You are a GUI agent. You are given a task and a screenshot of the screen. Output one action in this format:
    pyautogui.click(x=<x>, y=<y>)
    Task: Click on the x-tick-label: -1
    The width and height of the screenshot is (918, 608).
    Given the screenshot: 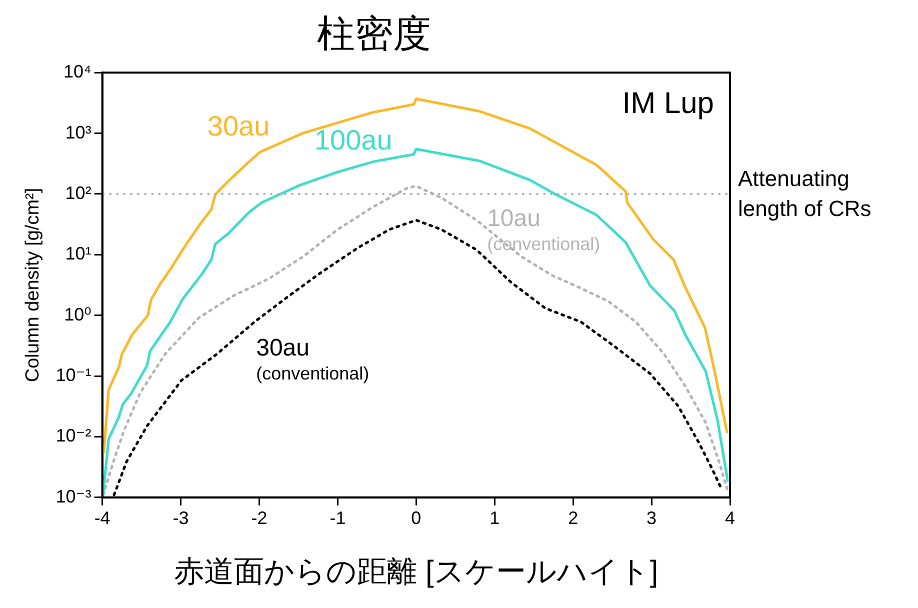 What is the action you would take?
    pyautogui.click(x=338, y=518)
    